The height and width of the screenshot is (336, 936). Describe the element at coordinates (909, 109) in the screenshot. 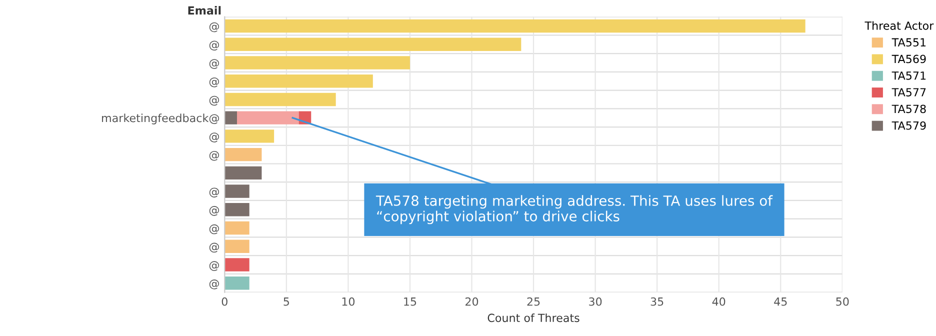

I see `legend-label: TA578` at that location.